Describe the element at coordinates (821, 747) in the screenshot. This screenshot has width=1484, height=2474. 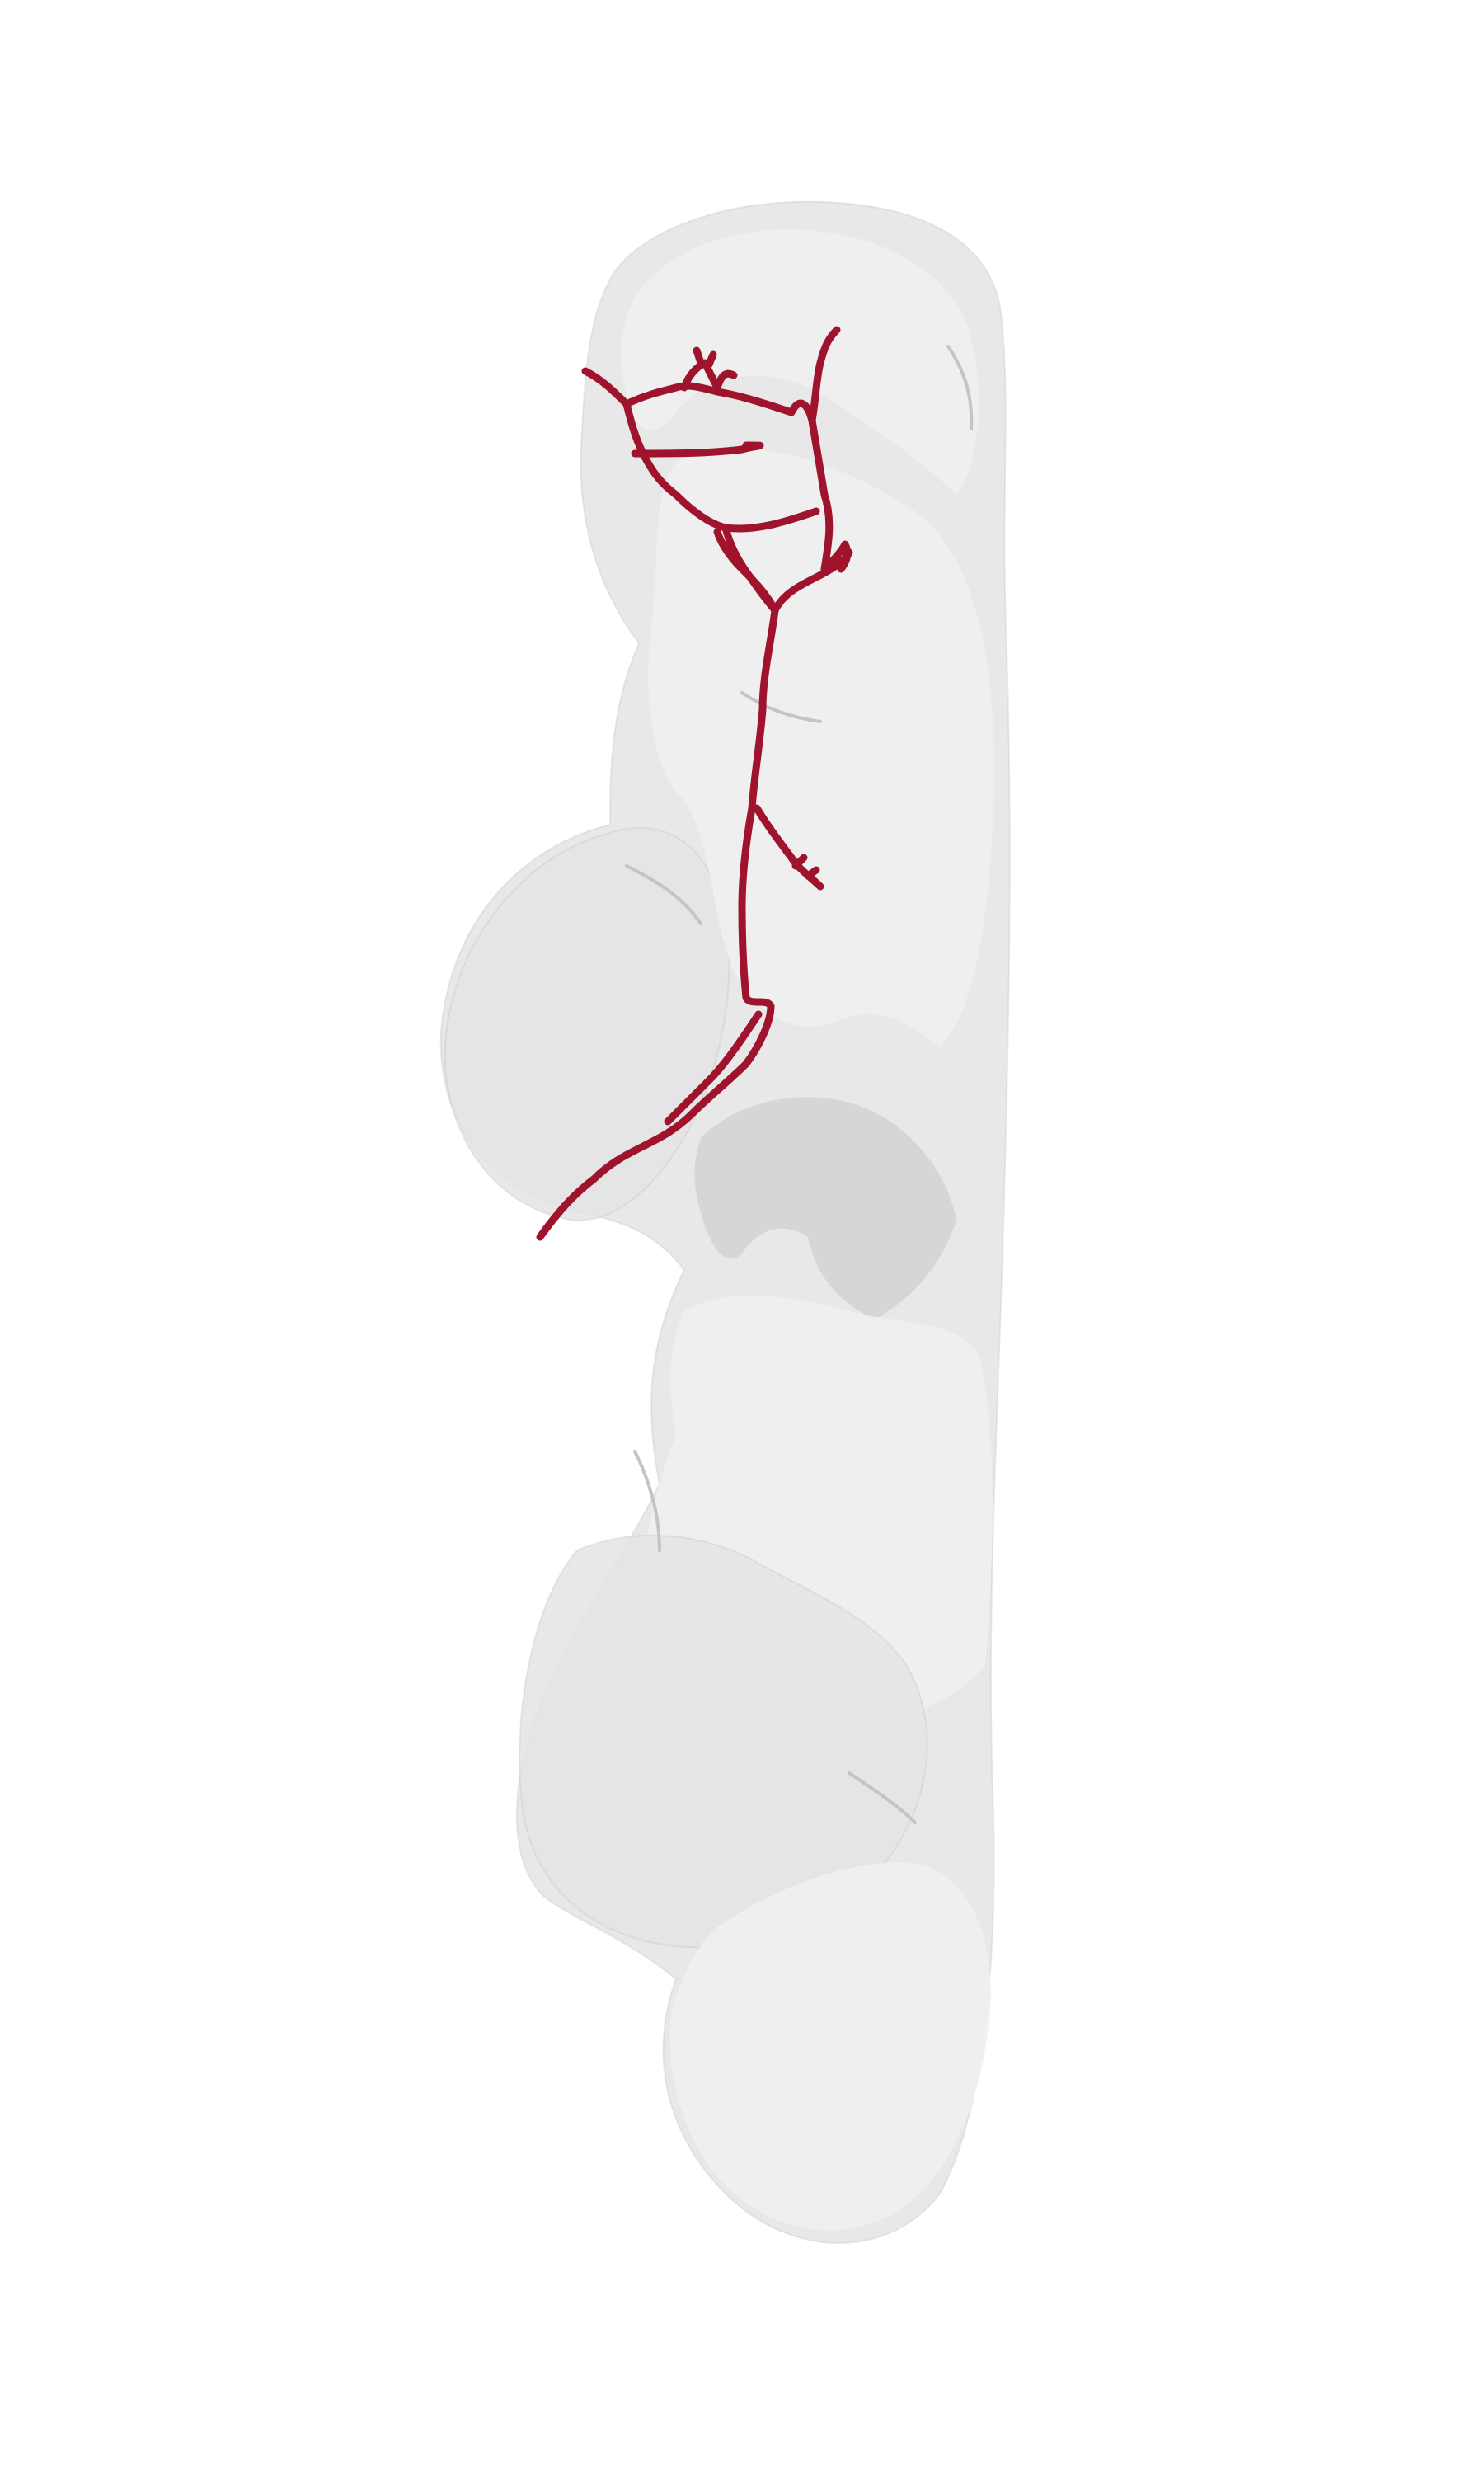
I see `tissue-middle-highlight` at that location.